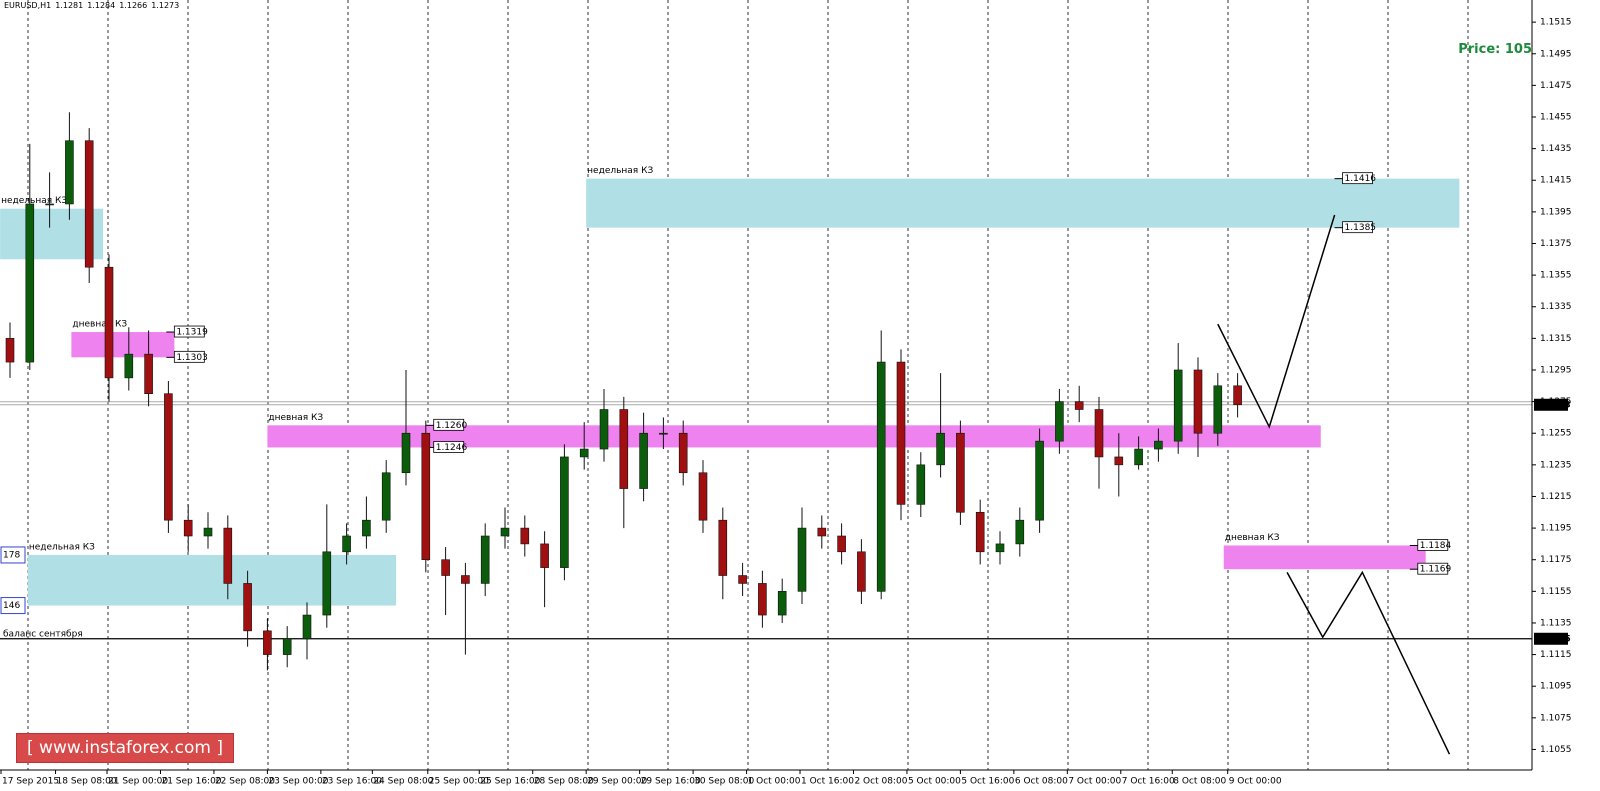  I want to click on forecast-line, so click(1276, 321).